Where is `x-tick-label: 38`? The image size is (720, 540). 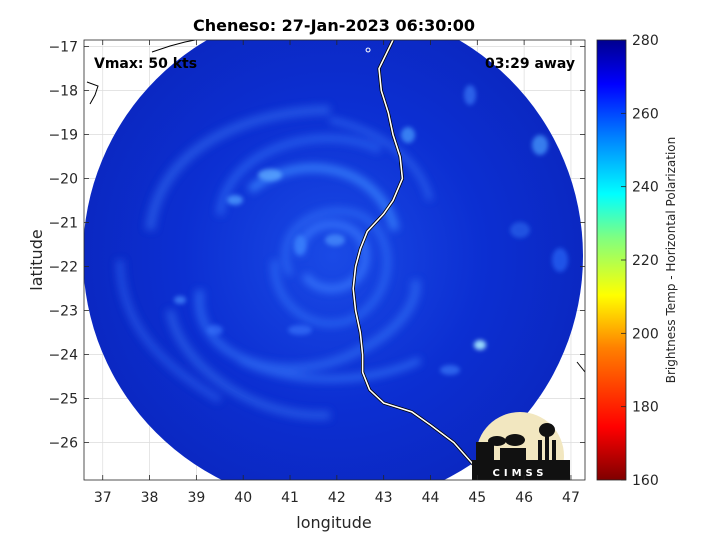
x-tick-label: 38 is located at coordinates (150, 498).